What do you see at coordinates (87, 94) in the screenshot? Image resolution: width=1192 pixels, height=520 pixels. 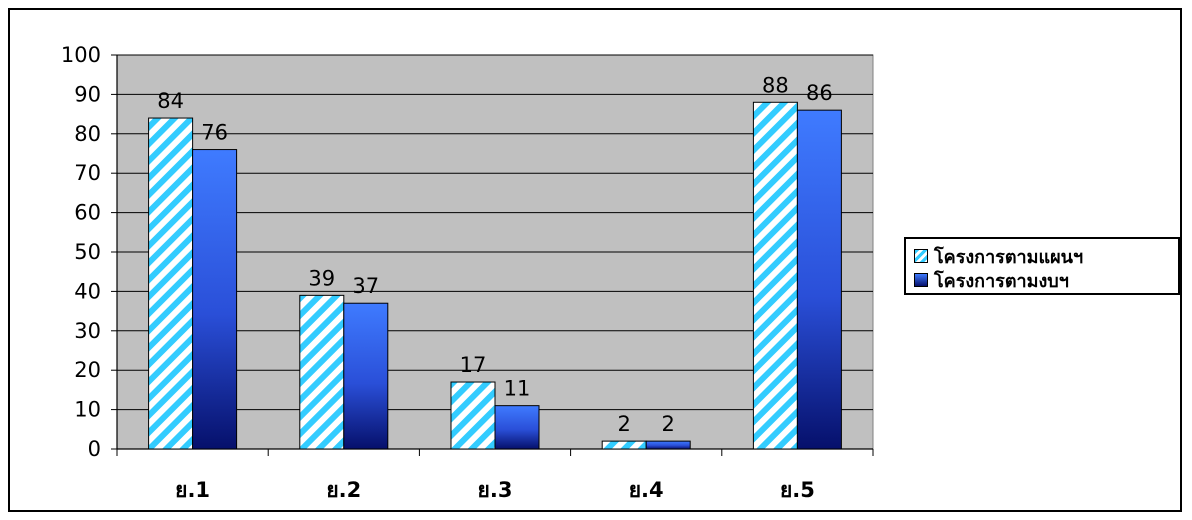 I see `y-tick-label: 90` at bounding box center [87, 94].